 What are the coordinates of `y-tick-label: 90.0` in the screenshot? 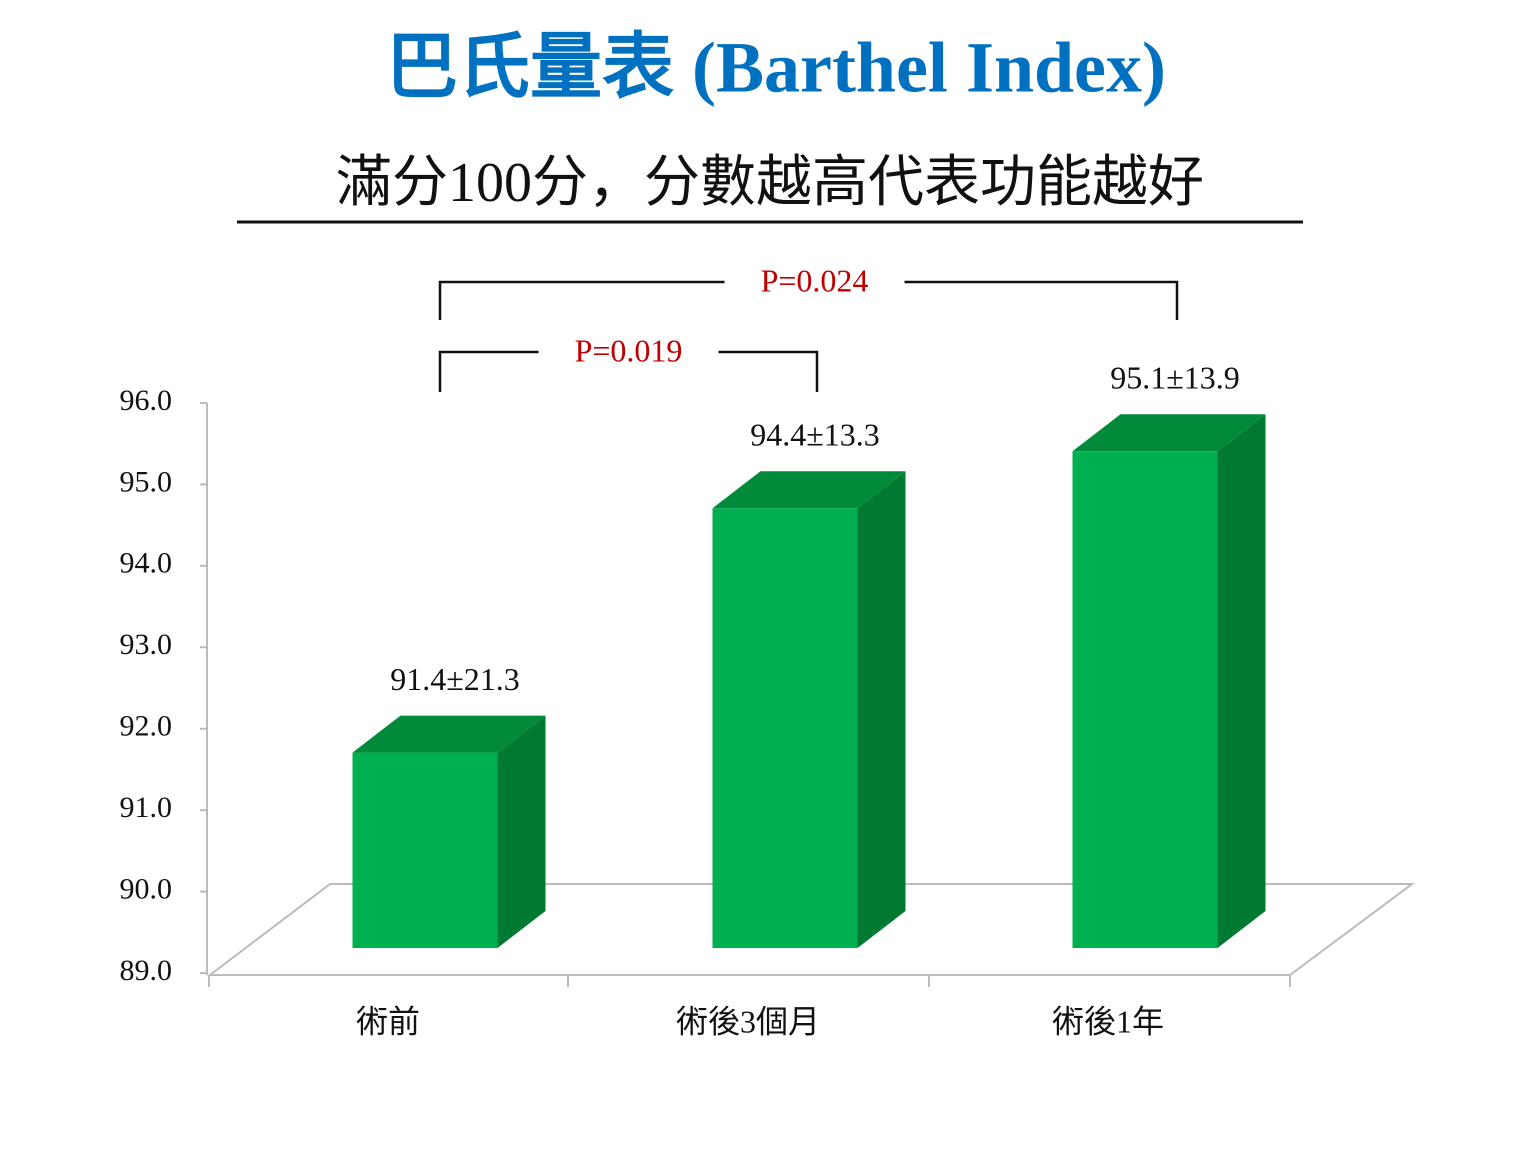 It's located at (146, 888).